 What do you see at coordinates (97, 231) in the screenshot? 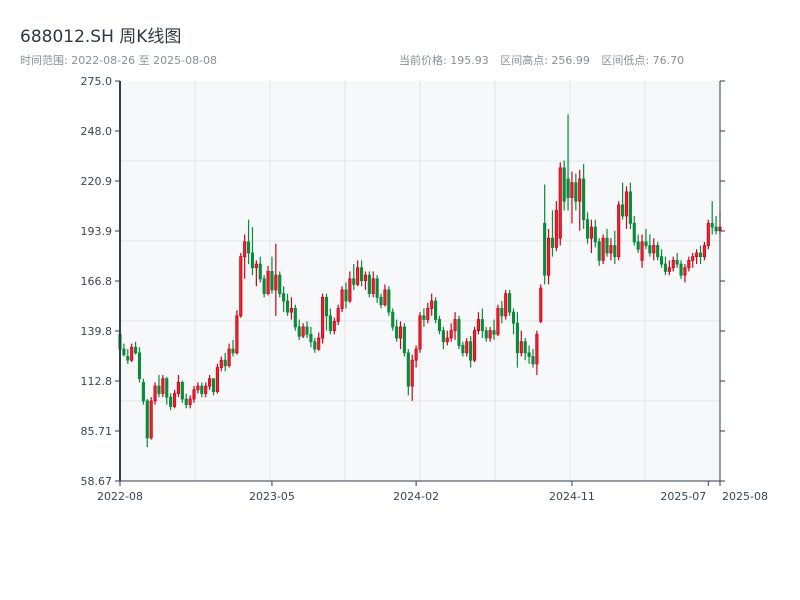
I see `y-tick-label: 193.9` at bounding box center [97, 231].